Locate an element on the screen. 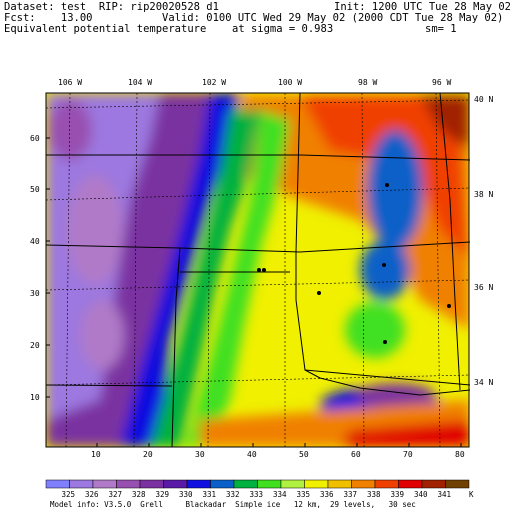 The image size is (512, 512). colorbar-value-label: 331 is located at coordinates (209, 494).